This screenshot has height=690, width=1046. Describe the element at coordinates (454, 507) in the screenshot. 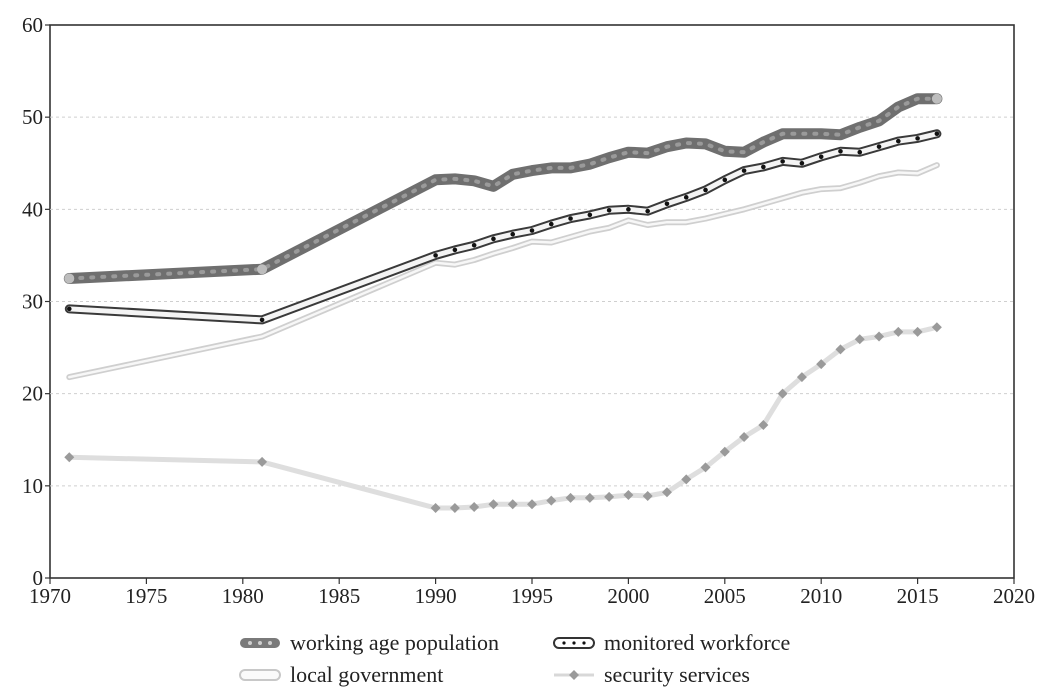

I see `point-security-services-1991` at that location.